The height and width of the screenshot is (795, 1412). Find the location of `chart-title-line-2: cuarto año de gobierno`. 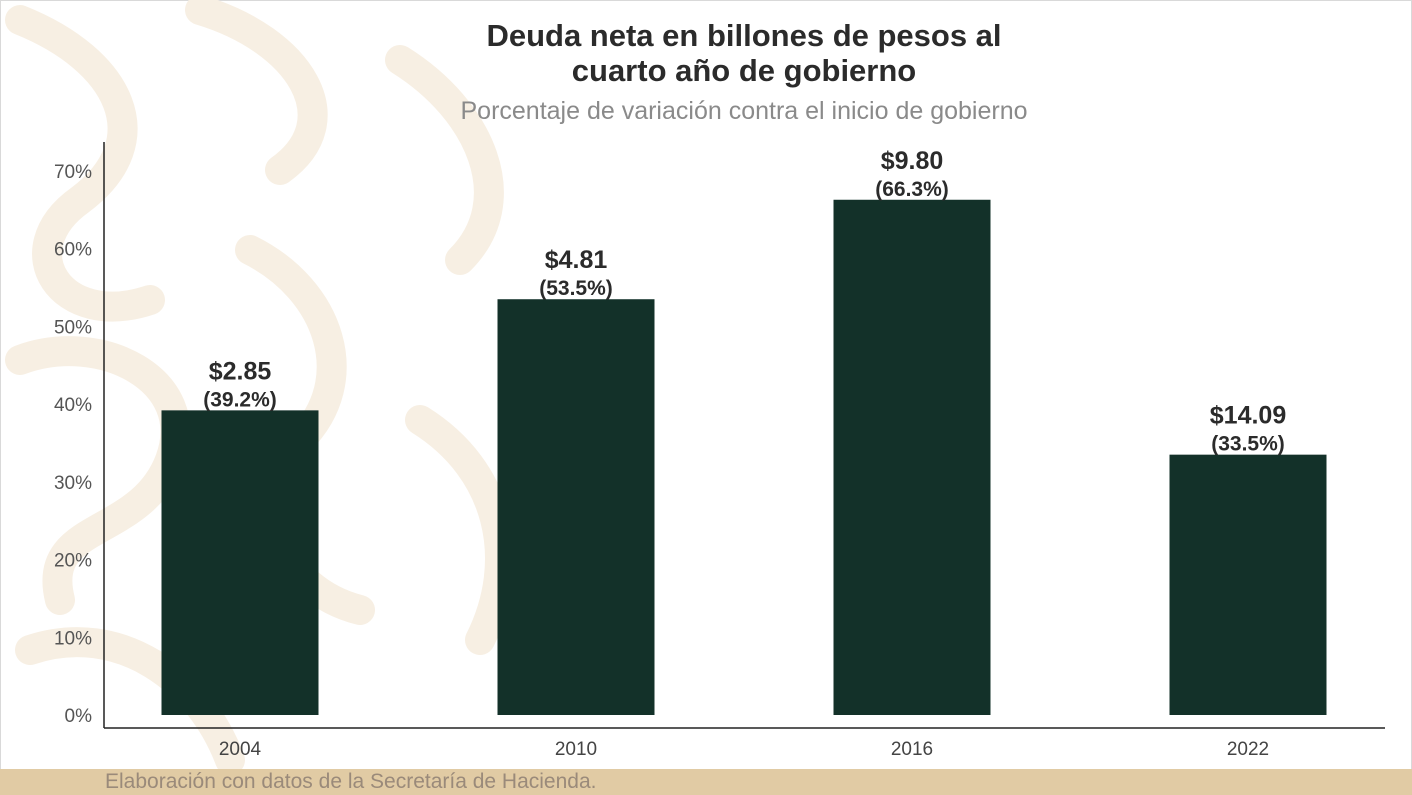

chart-title-line-2: cuarto año de gobierno is located at coordinates (744, 70).